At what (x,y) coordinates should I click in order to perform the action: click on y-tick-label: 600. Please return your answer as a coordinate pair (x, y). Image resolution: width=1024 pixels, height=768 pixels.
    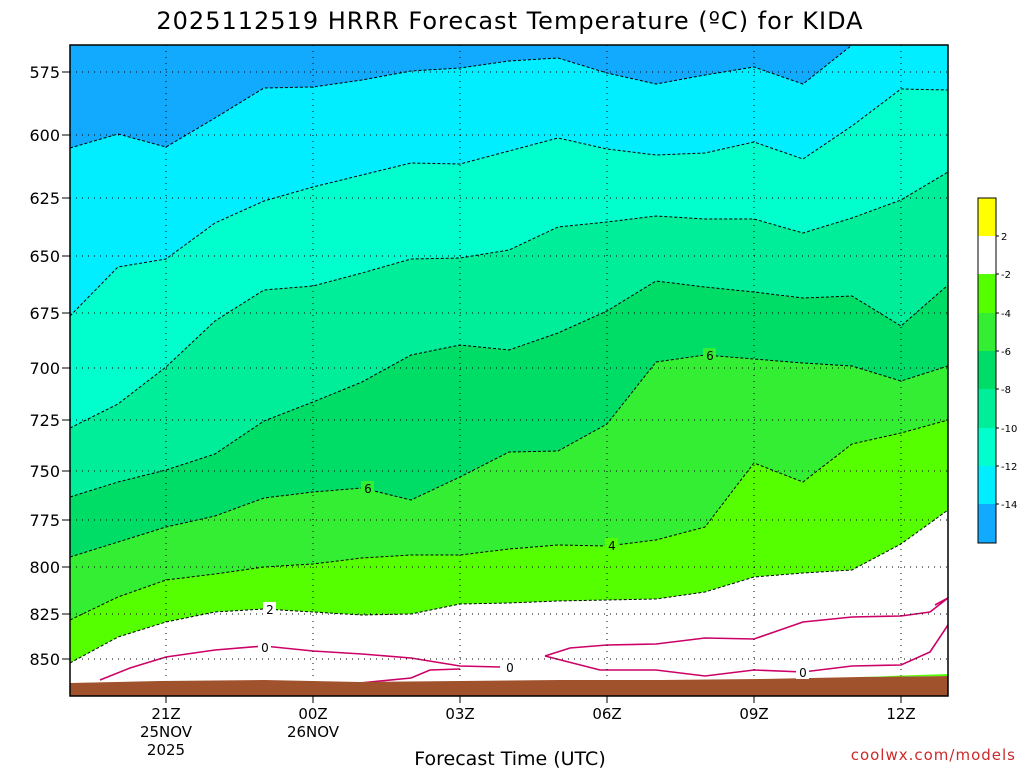
    Looking at the image, I should click on (44, 135).